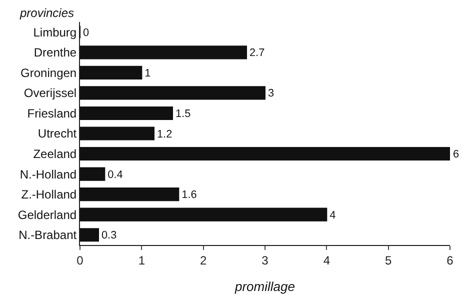  What do you see at coordinates (271, 94) in the screenshot?
I see `data-label: 3` at bounding box center [271, 94].